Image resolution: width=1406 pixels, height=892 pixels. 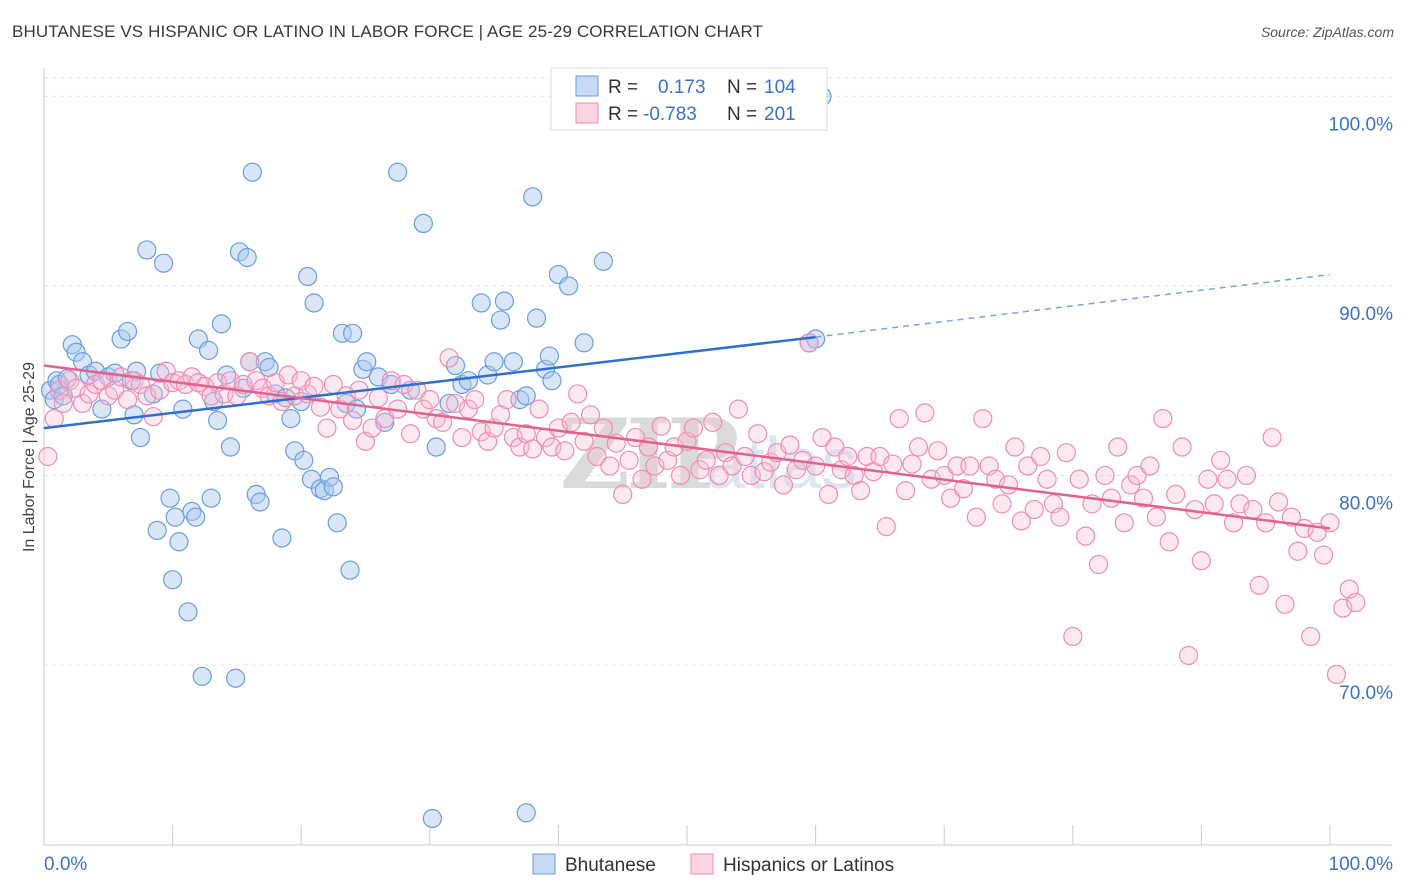 What do you see at coordinates (1366, 314) in the screenshot?
I see `y-tick-label-1: 90.0%` at bounding box center [1366, 314].